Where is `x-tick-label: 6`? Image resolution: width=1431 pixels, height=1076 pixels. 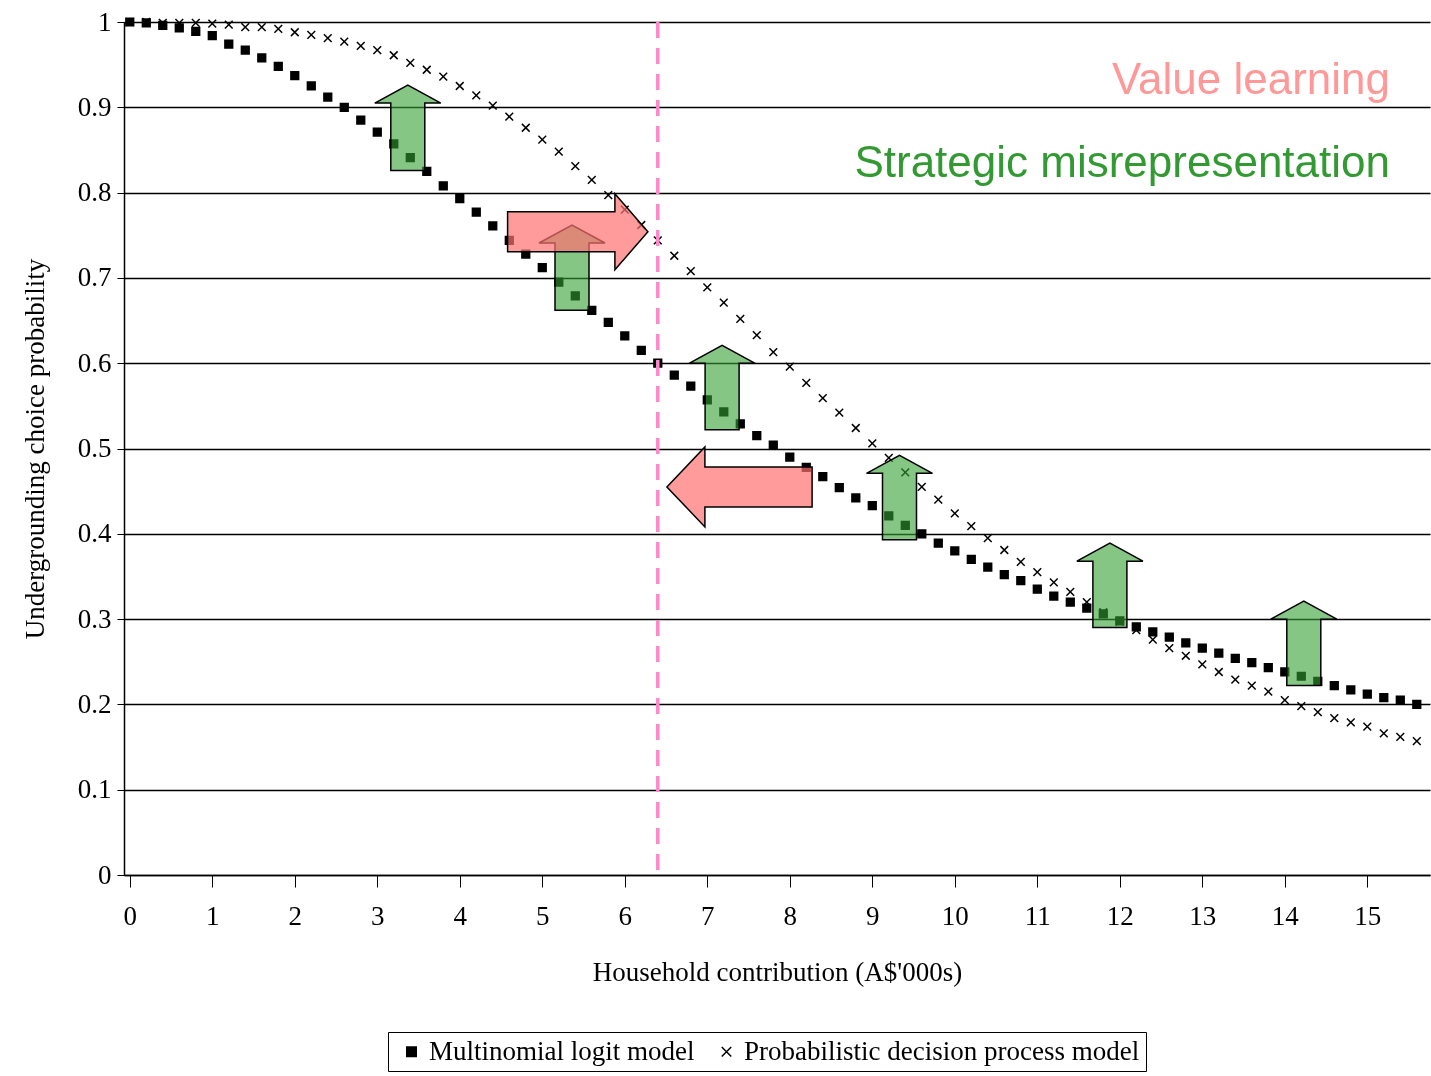 x-tick-label: 6 is located at coordinates (625, 915).